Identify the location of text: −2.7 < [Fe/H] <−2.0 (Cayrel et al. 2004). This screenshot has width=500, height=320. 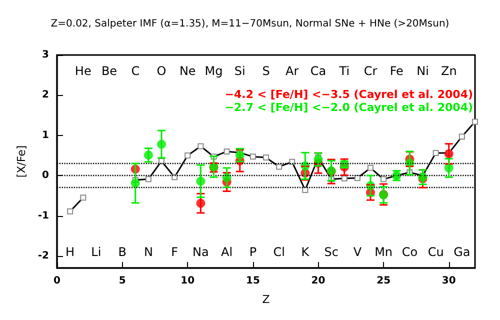
(349, 107).